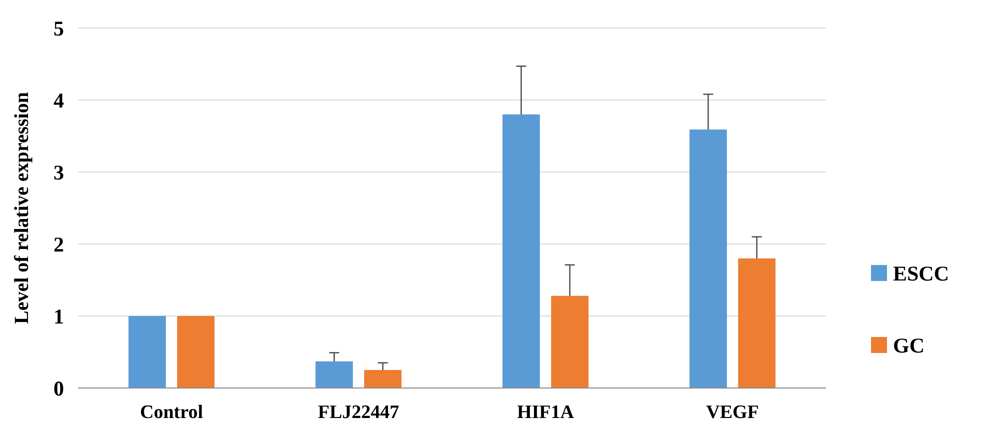 The image size is (984, 440). I want to click on y-tick-label: 3, so click(59, 172).